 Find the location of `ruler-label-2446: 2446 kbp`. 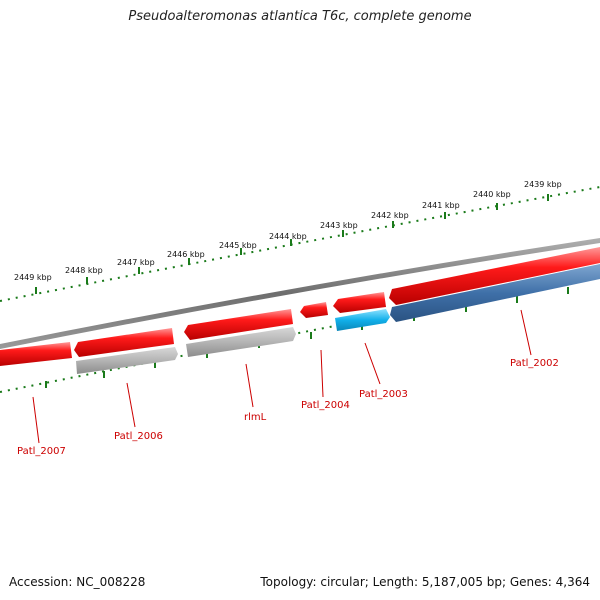

ruler-label-2446: 2446 kbp is located at coordinates (186, 254).